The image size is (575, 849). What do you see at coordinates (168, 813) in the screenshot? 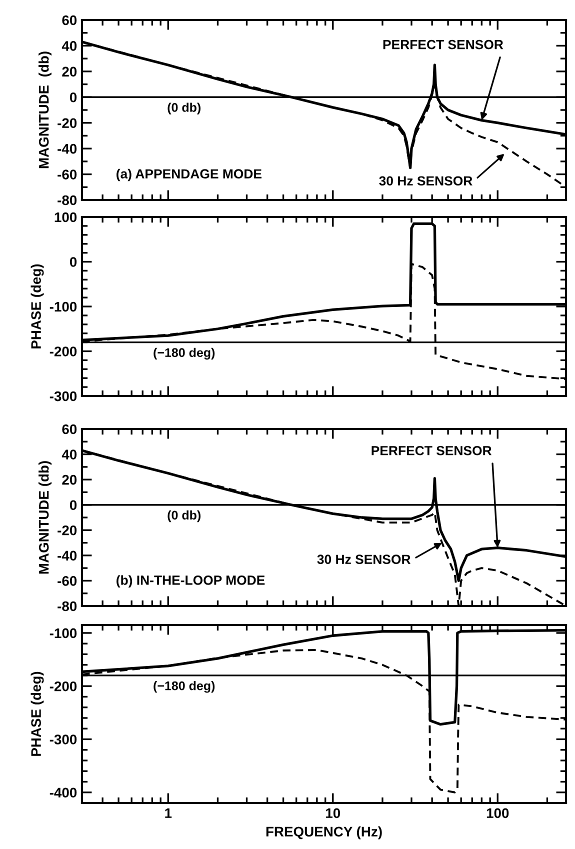
I see `x-tick-label: 1` at bounding box center [168, 813].